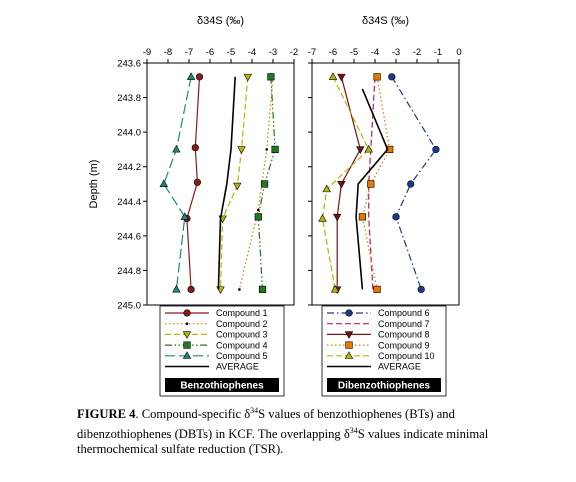 This screenshot has width=576, height=482. Describe the element at coordinates (168, 52) in the screenshot. I see `x-tick-label: -8` at that location.